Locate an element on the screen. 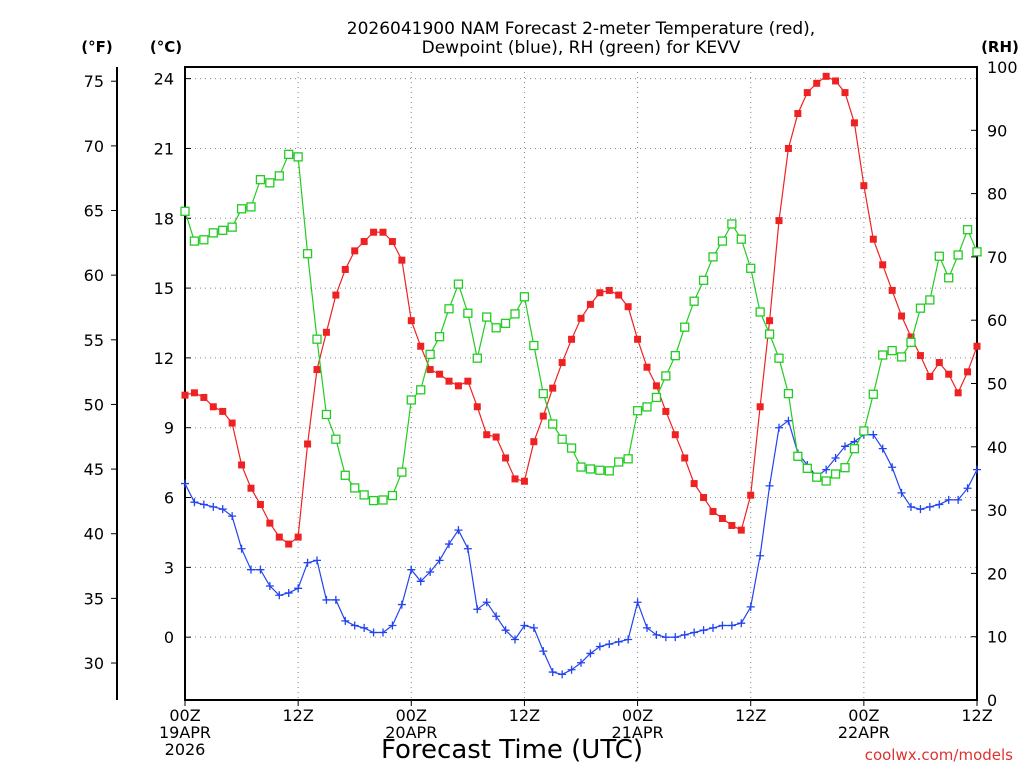 This screenshot has height=768, width=1024. x-tick-label: 00Z is located at coordinates (863, 715).